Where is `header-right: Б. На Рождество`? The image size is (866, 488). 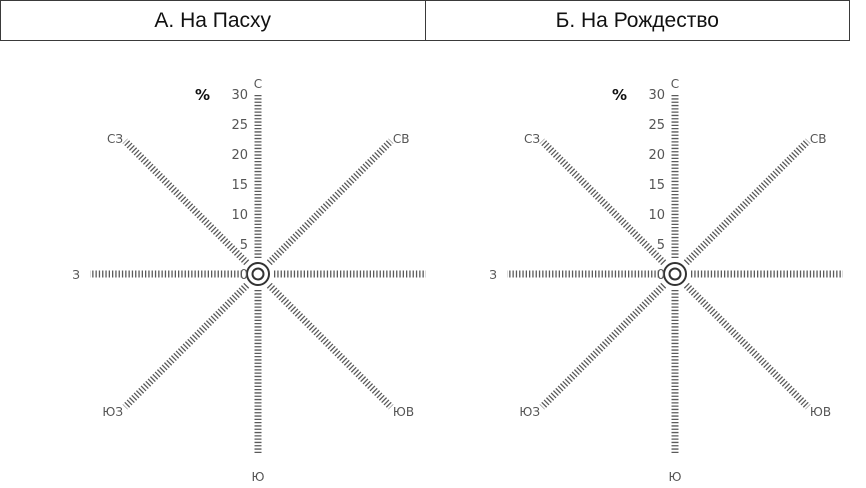
header-right: Б. На Рождество is located at coordinates (637, 20).